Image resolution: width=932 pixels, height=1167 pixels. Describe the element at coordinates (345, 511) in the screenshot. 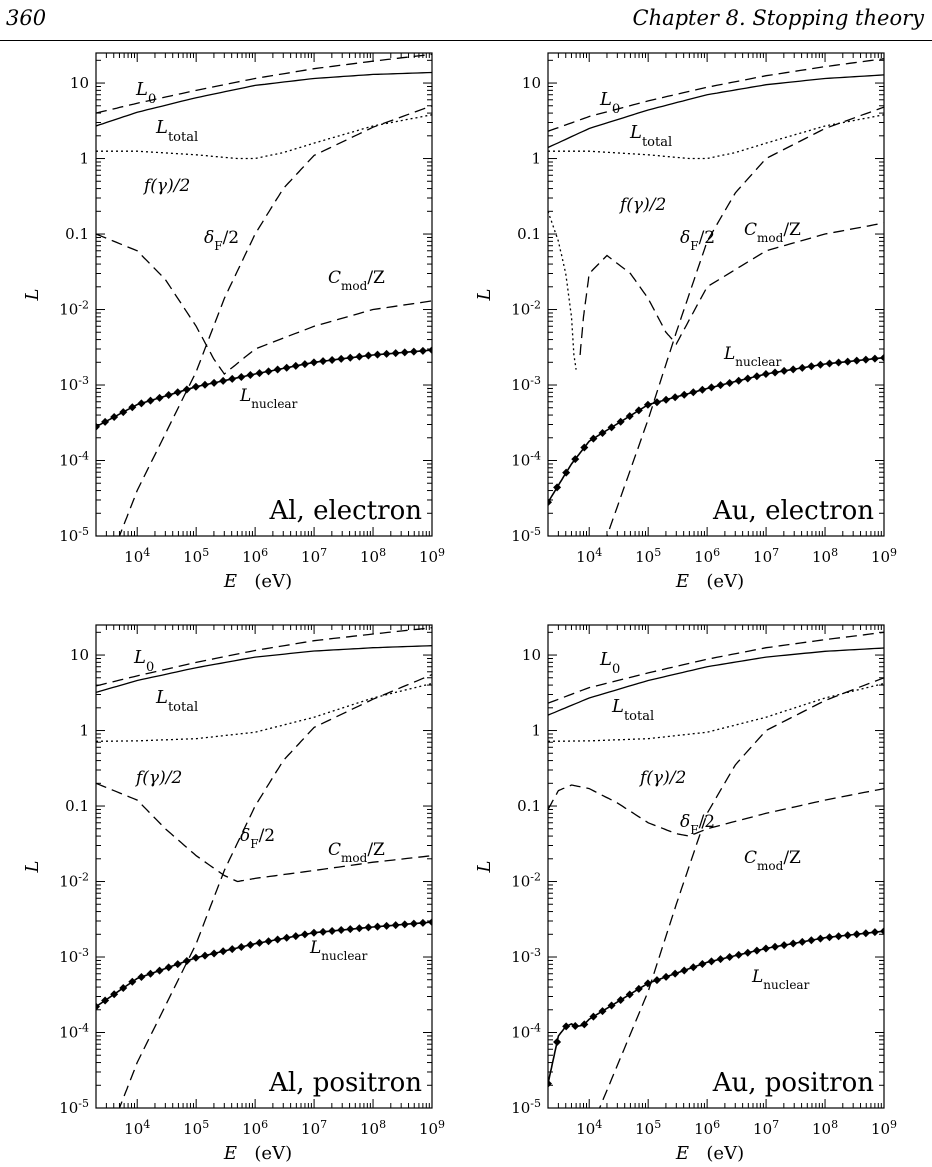

I see `panel-label: Al, electron` at that location.